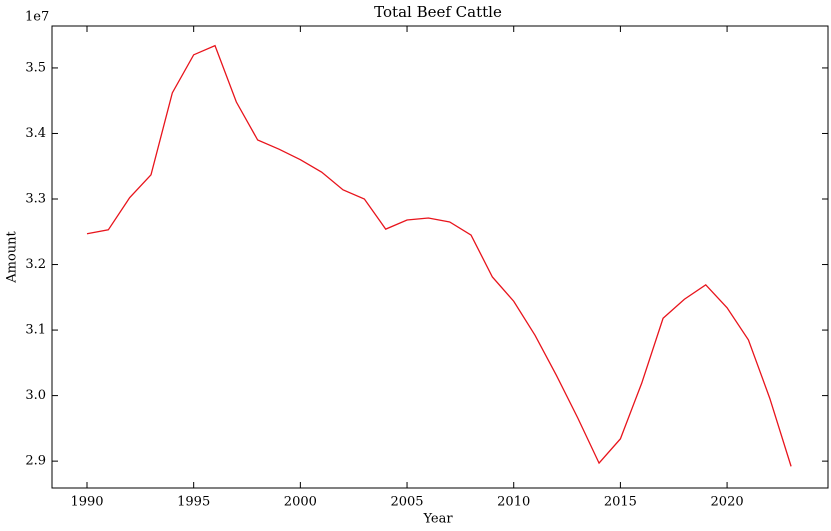  What do you see at coordinates (193, 502) in the screenshot?
I see `x-tick-label: 1995` at bounding box center [193, 502].